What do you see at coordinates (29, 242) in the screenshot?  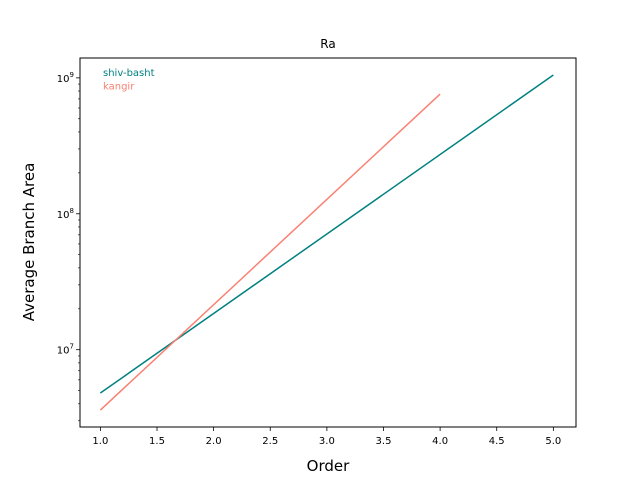 I see `y-axis-title: Average Branch Area` at bounding box center [29, 242].